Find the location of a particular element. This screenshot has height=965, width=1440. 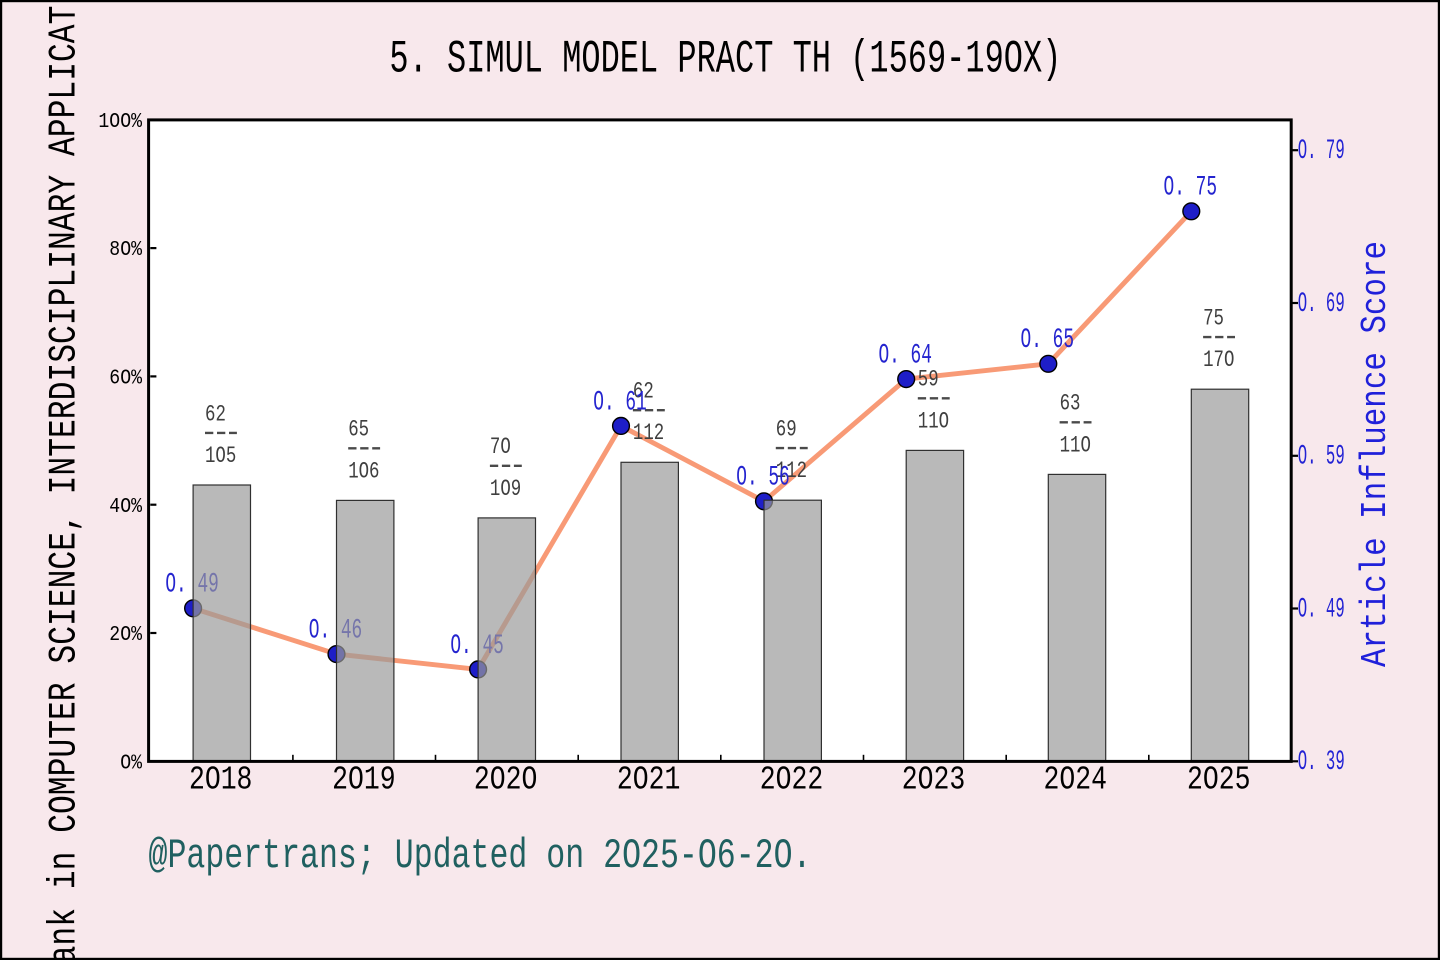

svg-text:@Papertrans; Updated on 2O25-O: @Papertrans; Updated on 2O25-O6-2O. is located at coordinates (480, 856).